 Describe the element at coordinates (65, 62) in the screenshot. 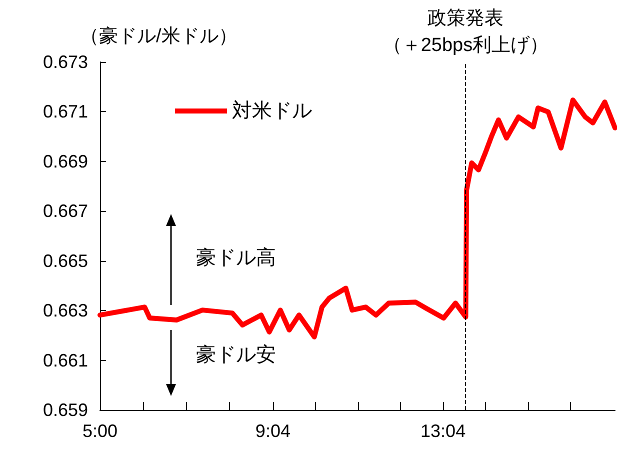

I see `y-tick-label: 0.673` at that location.